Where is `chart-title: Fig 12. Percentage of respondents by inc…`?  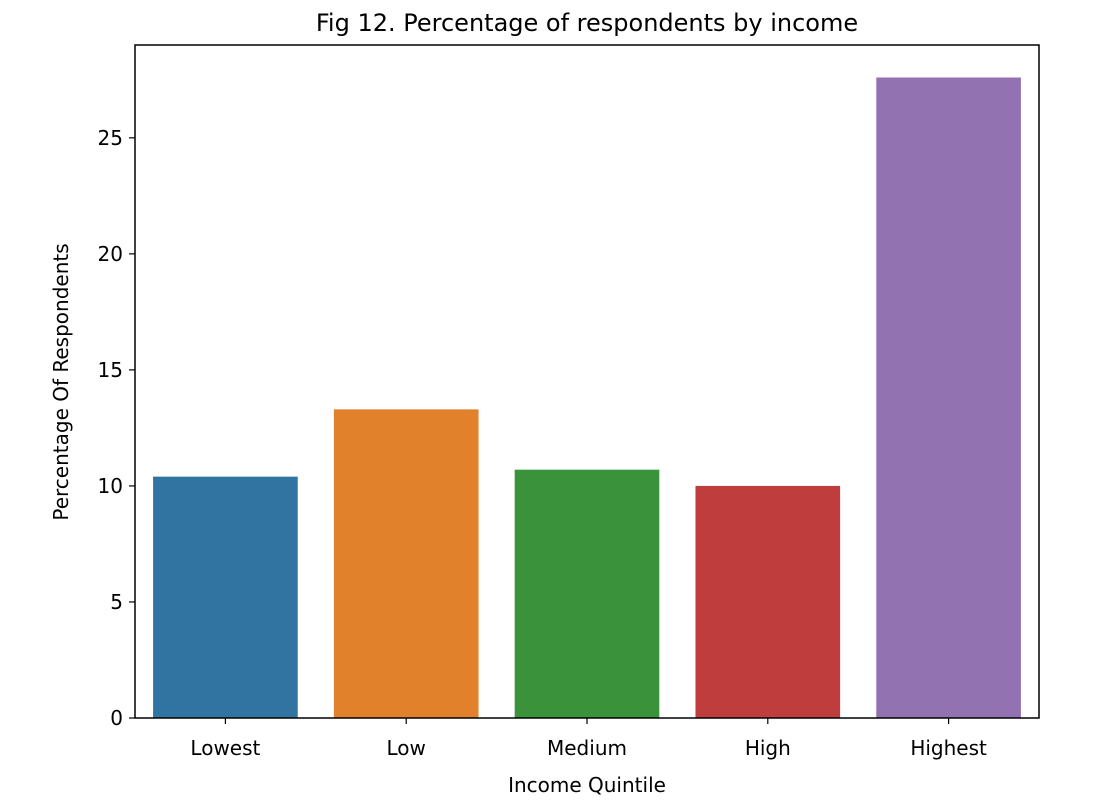
chart-title: Fig 12. Percentage of respondents by inc… is located at coordinates (587, 23).